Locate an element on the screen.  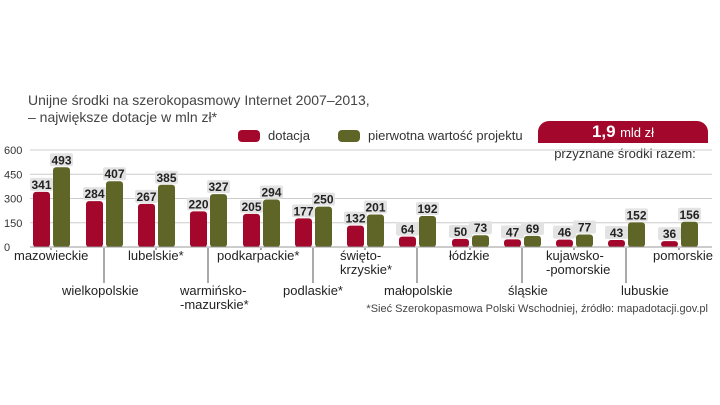
data-label-projekt: 385 is located at coordinates (166, 178).